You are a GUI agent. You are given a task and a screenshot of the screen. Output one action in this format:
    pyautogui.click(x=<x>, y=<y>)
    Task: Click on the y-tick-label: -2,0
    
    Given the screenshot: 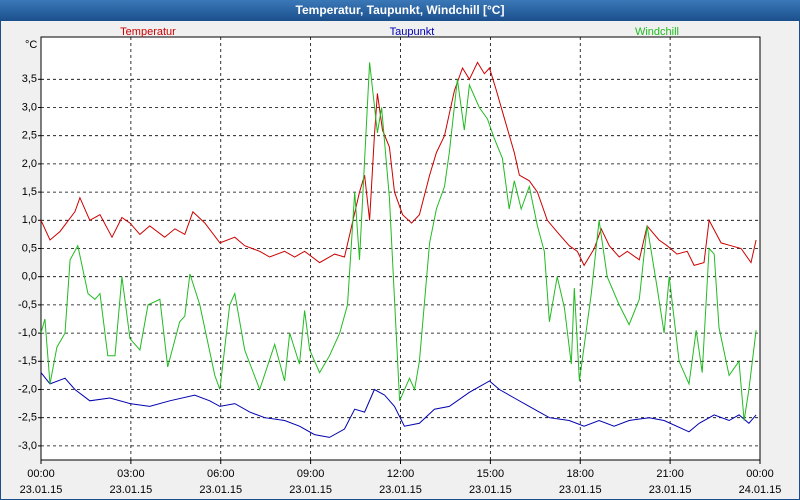 What is the action you would take?
    pyautogui.click(x=27, y=389)
    